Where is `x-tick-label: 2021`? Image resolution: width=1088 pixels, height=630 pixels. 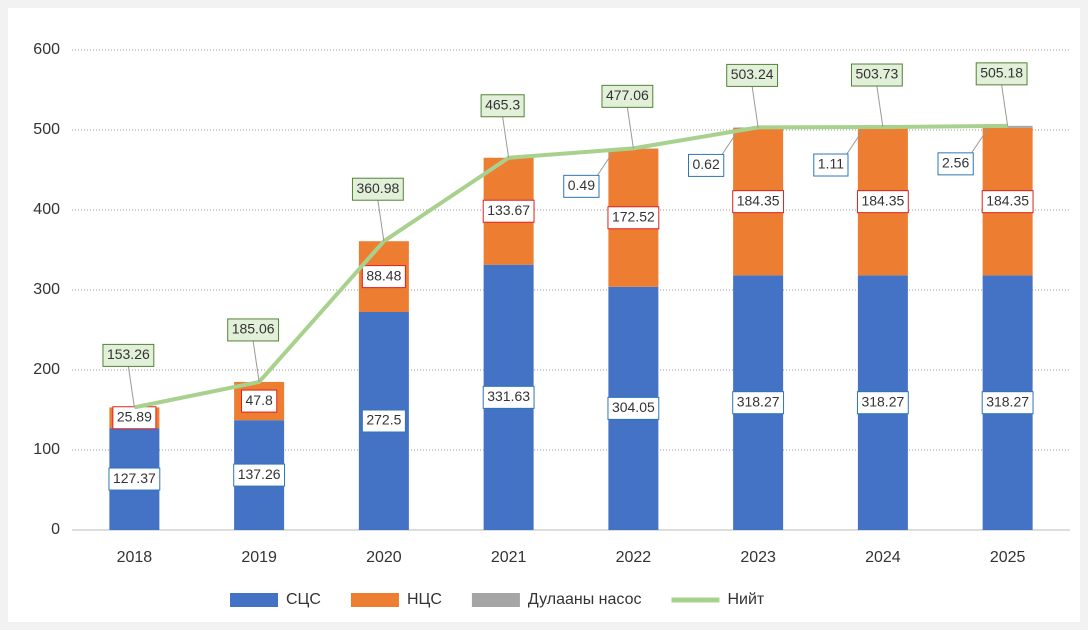 x-tick-label: 2021 is located at coordinates (509, 557).